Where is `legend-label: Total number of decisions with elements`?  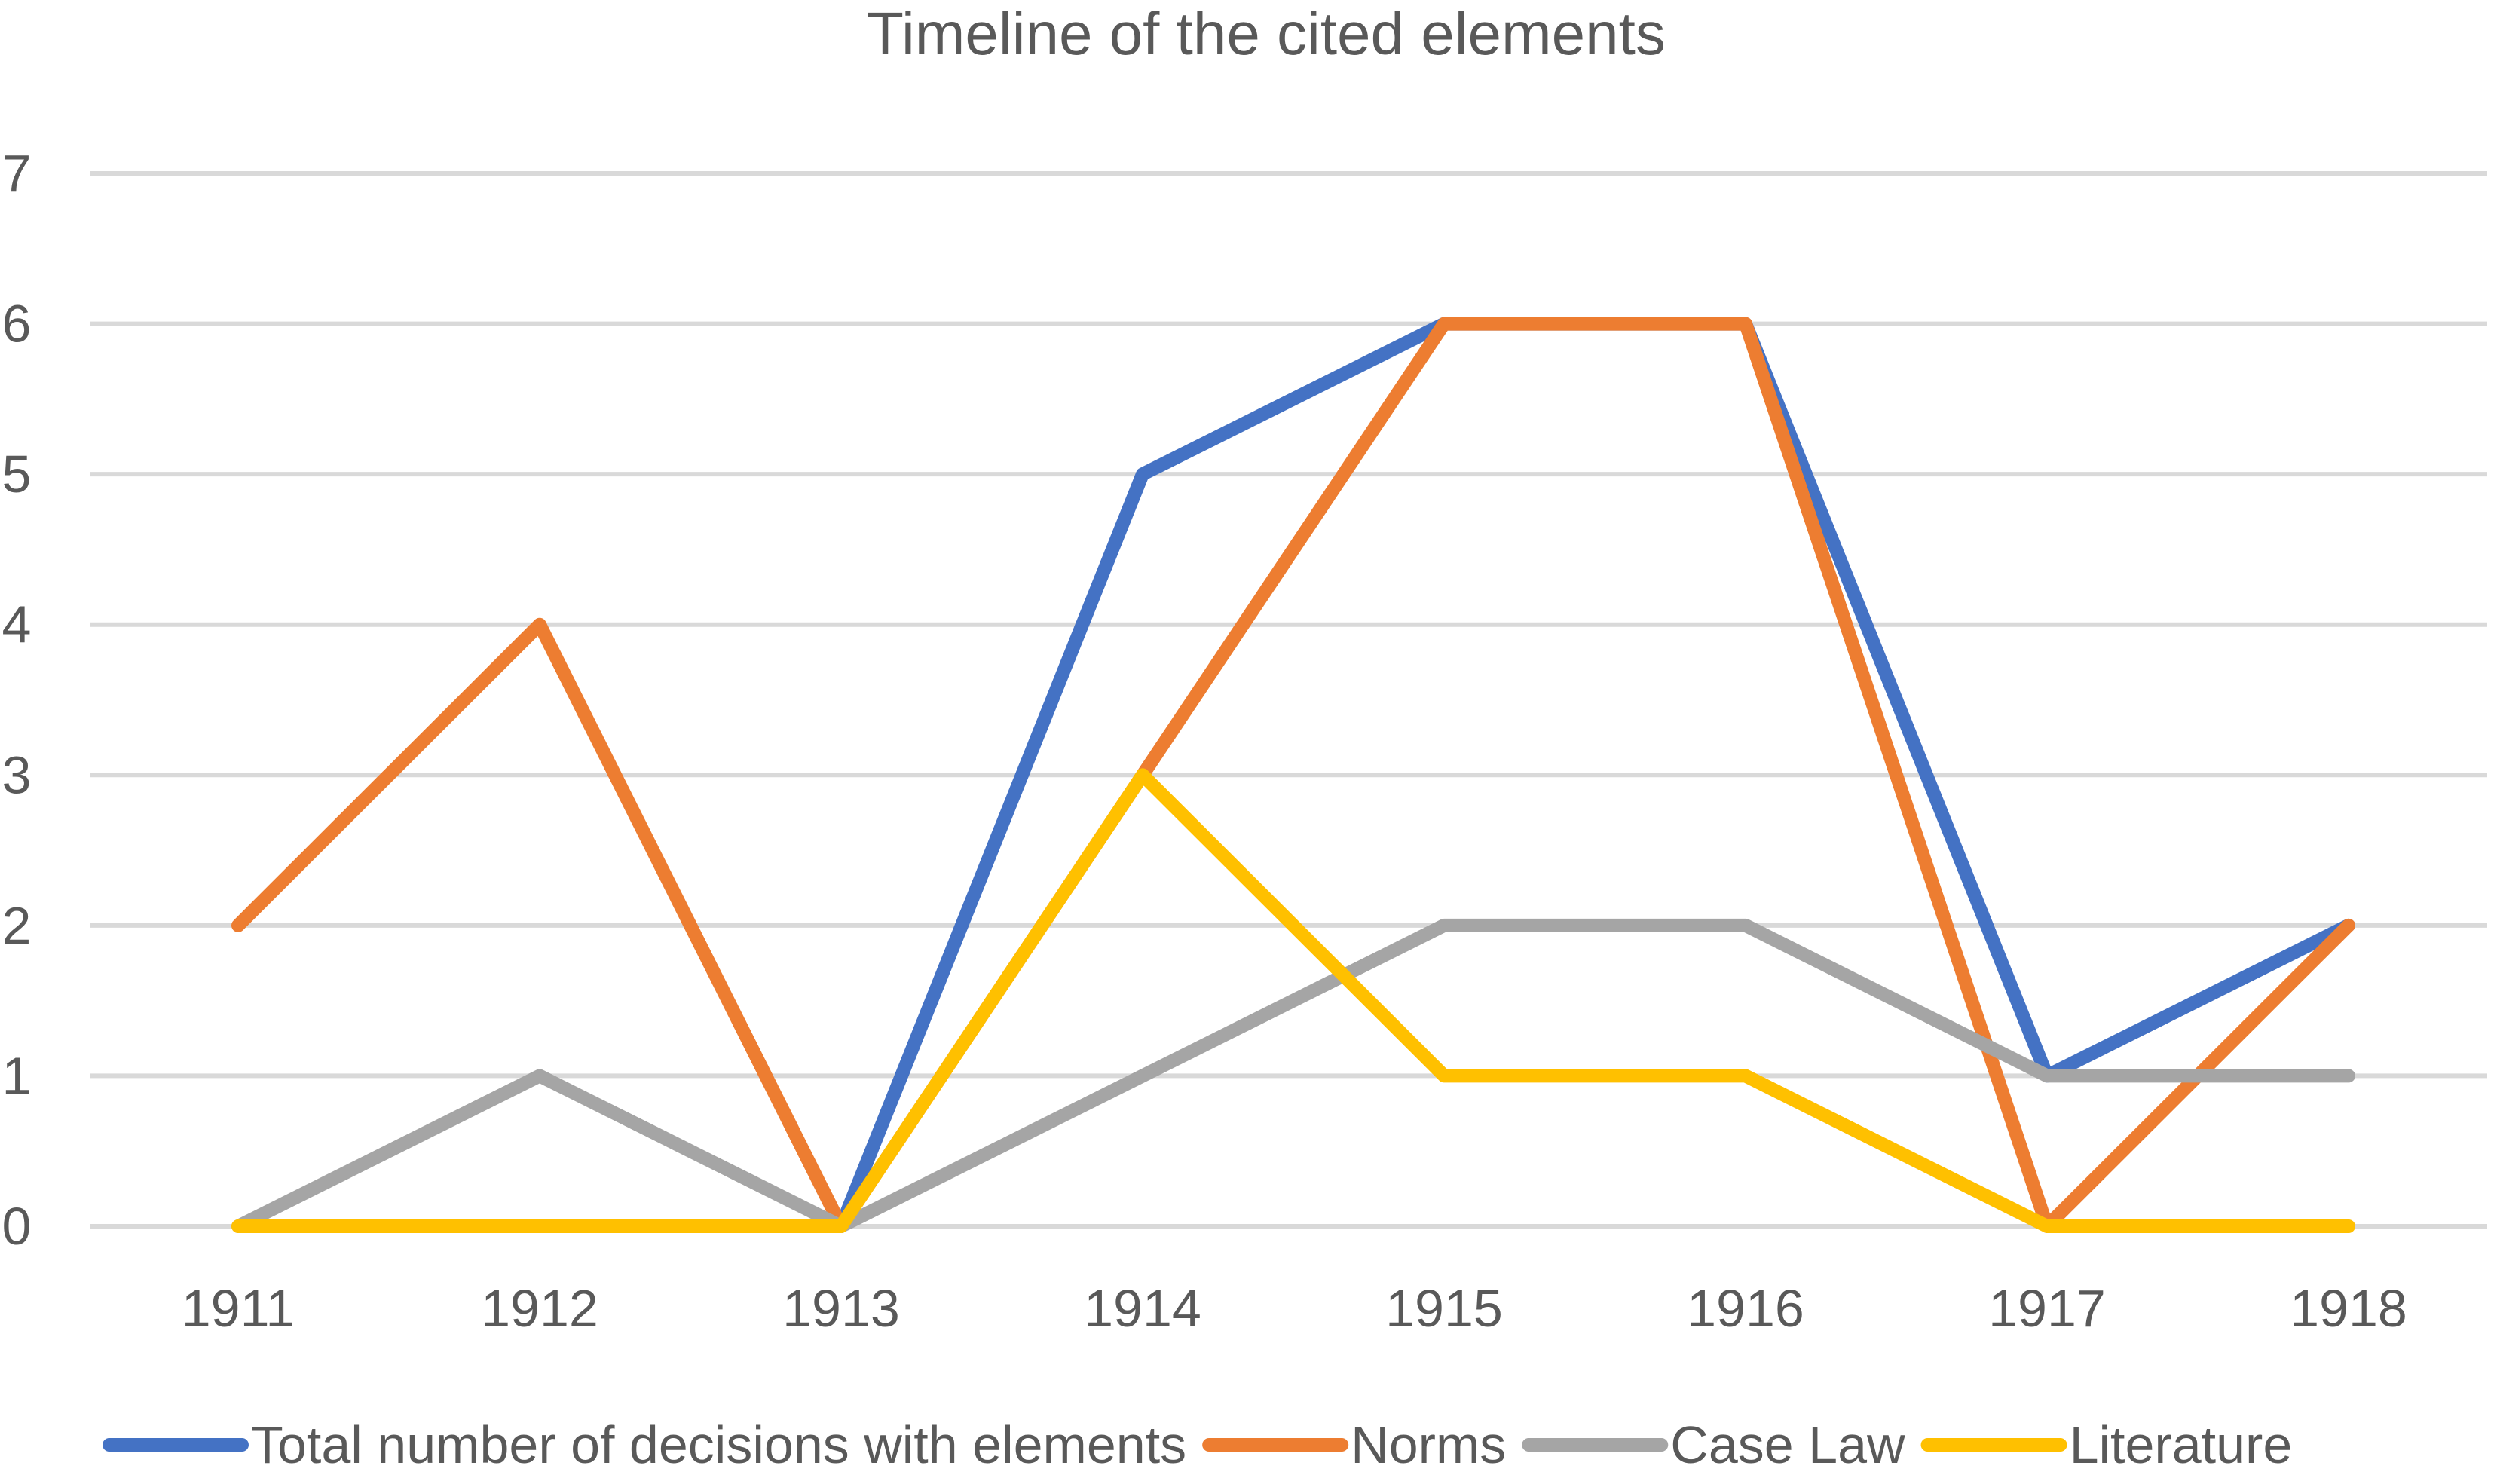
legend-label: Total number of decisions with elements is located at coordinates (718, 1444).